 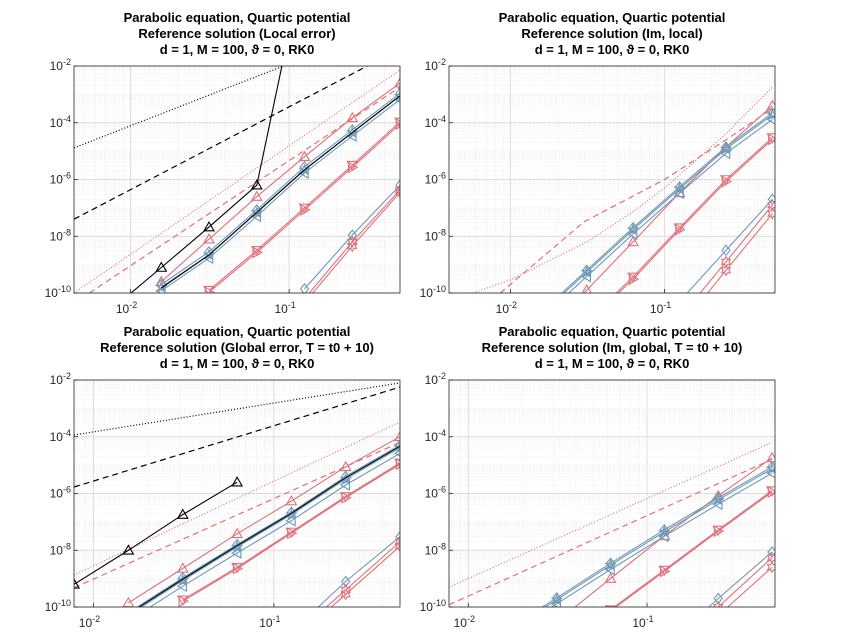 I want to click on y-tick-label: 10⁻⁶, so click(x=435, y=493).